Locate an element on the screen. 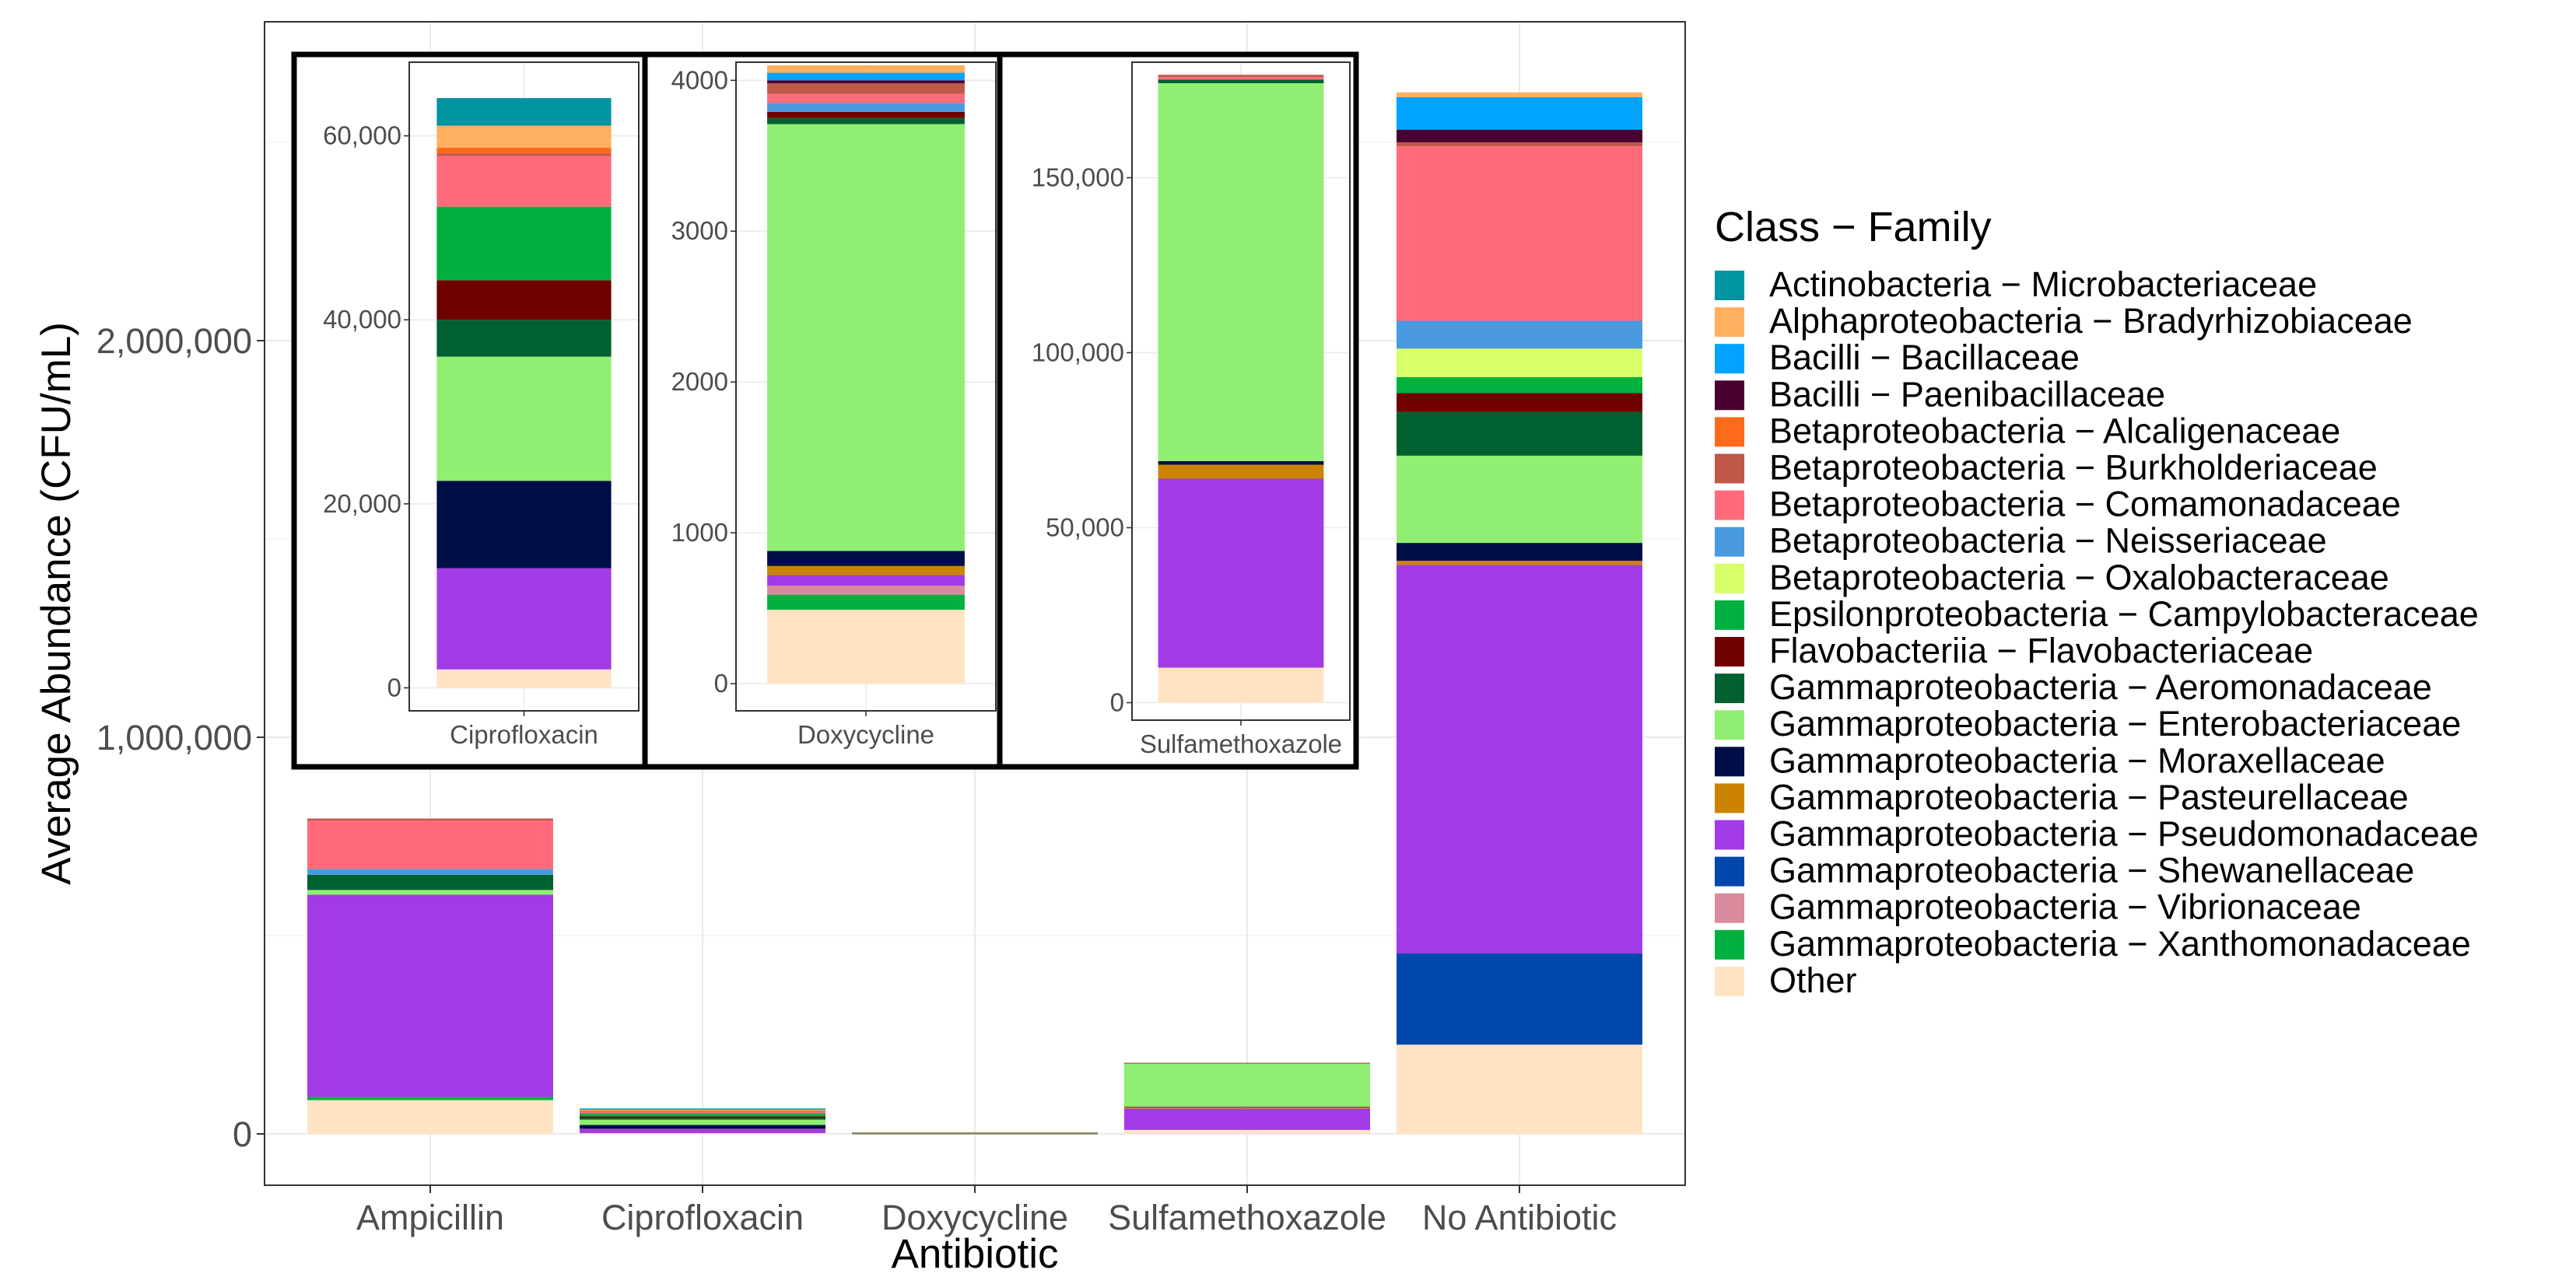 Image resolution: width=2576 pixels, height=1284 pixels. bar-segment-ampicillin-gammaproteobacteria-pseudomonadaceae is located at coordinates (430, 996).